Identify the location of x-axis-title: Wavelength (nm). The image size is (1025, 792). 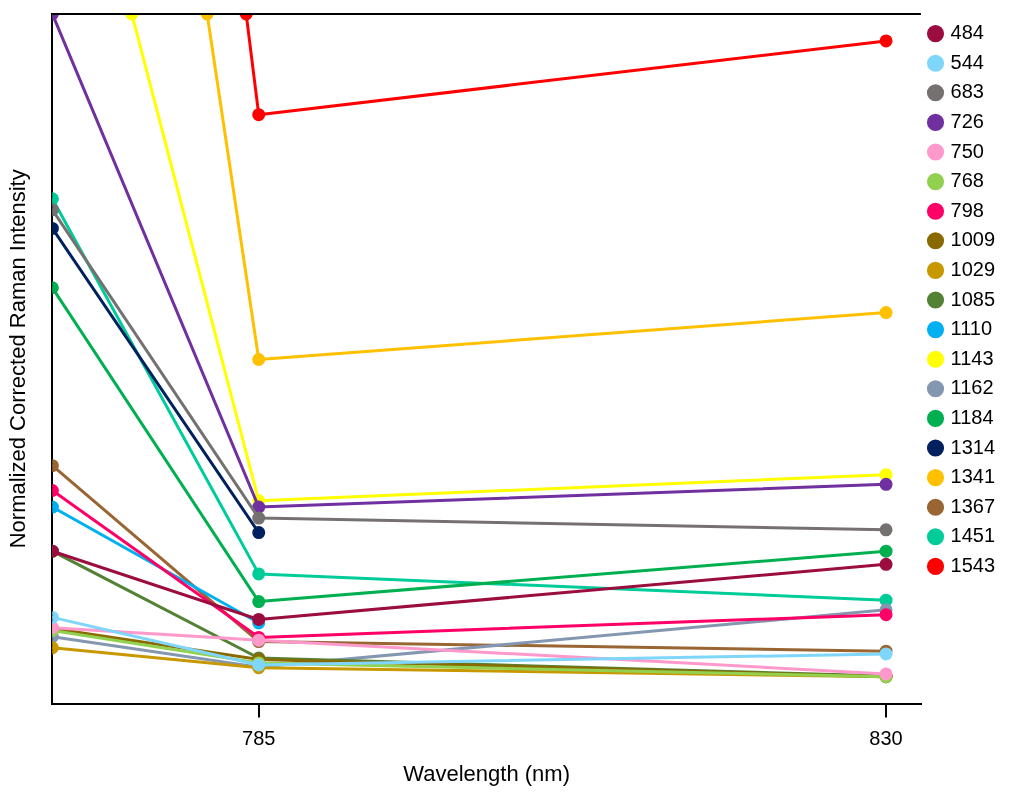
(486, 773).